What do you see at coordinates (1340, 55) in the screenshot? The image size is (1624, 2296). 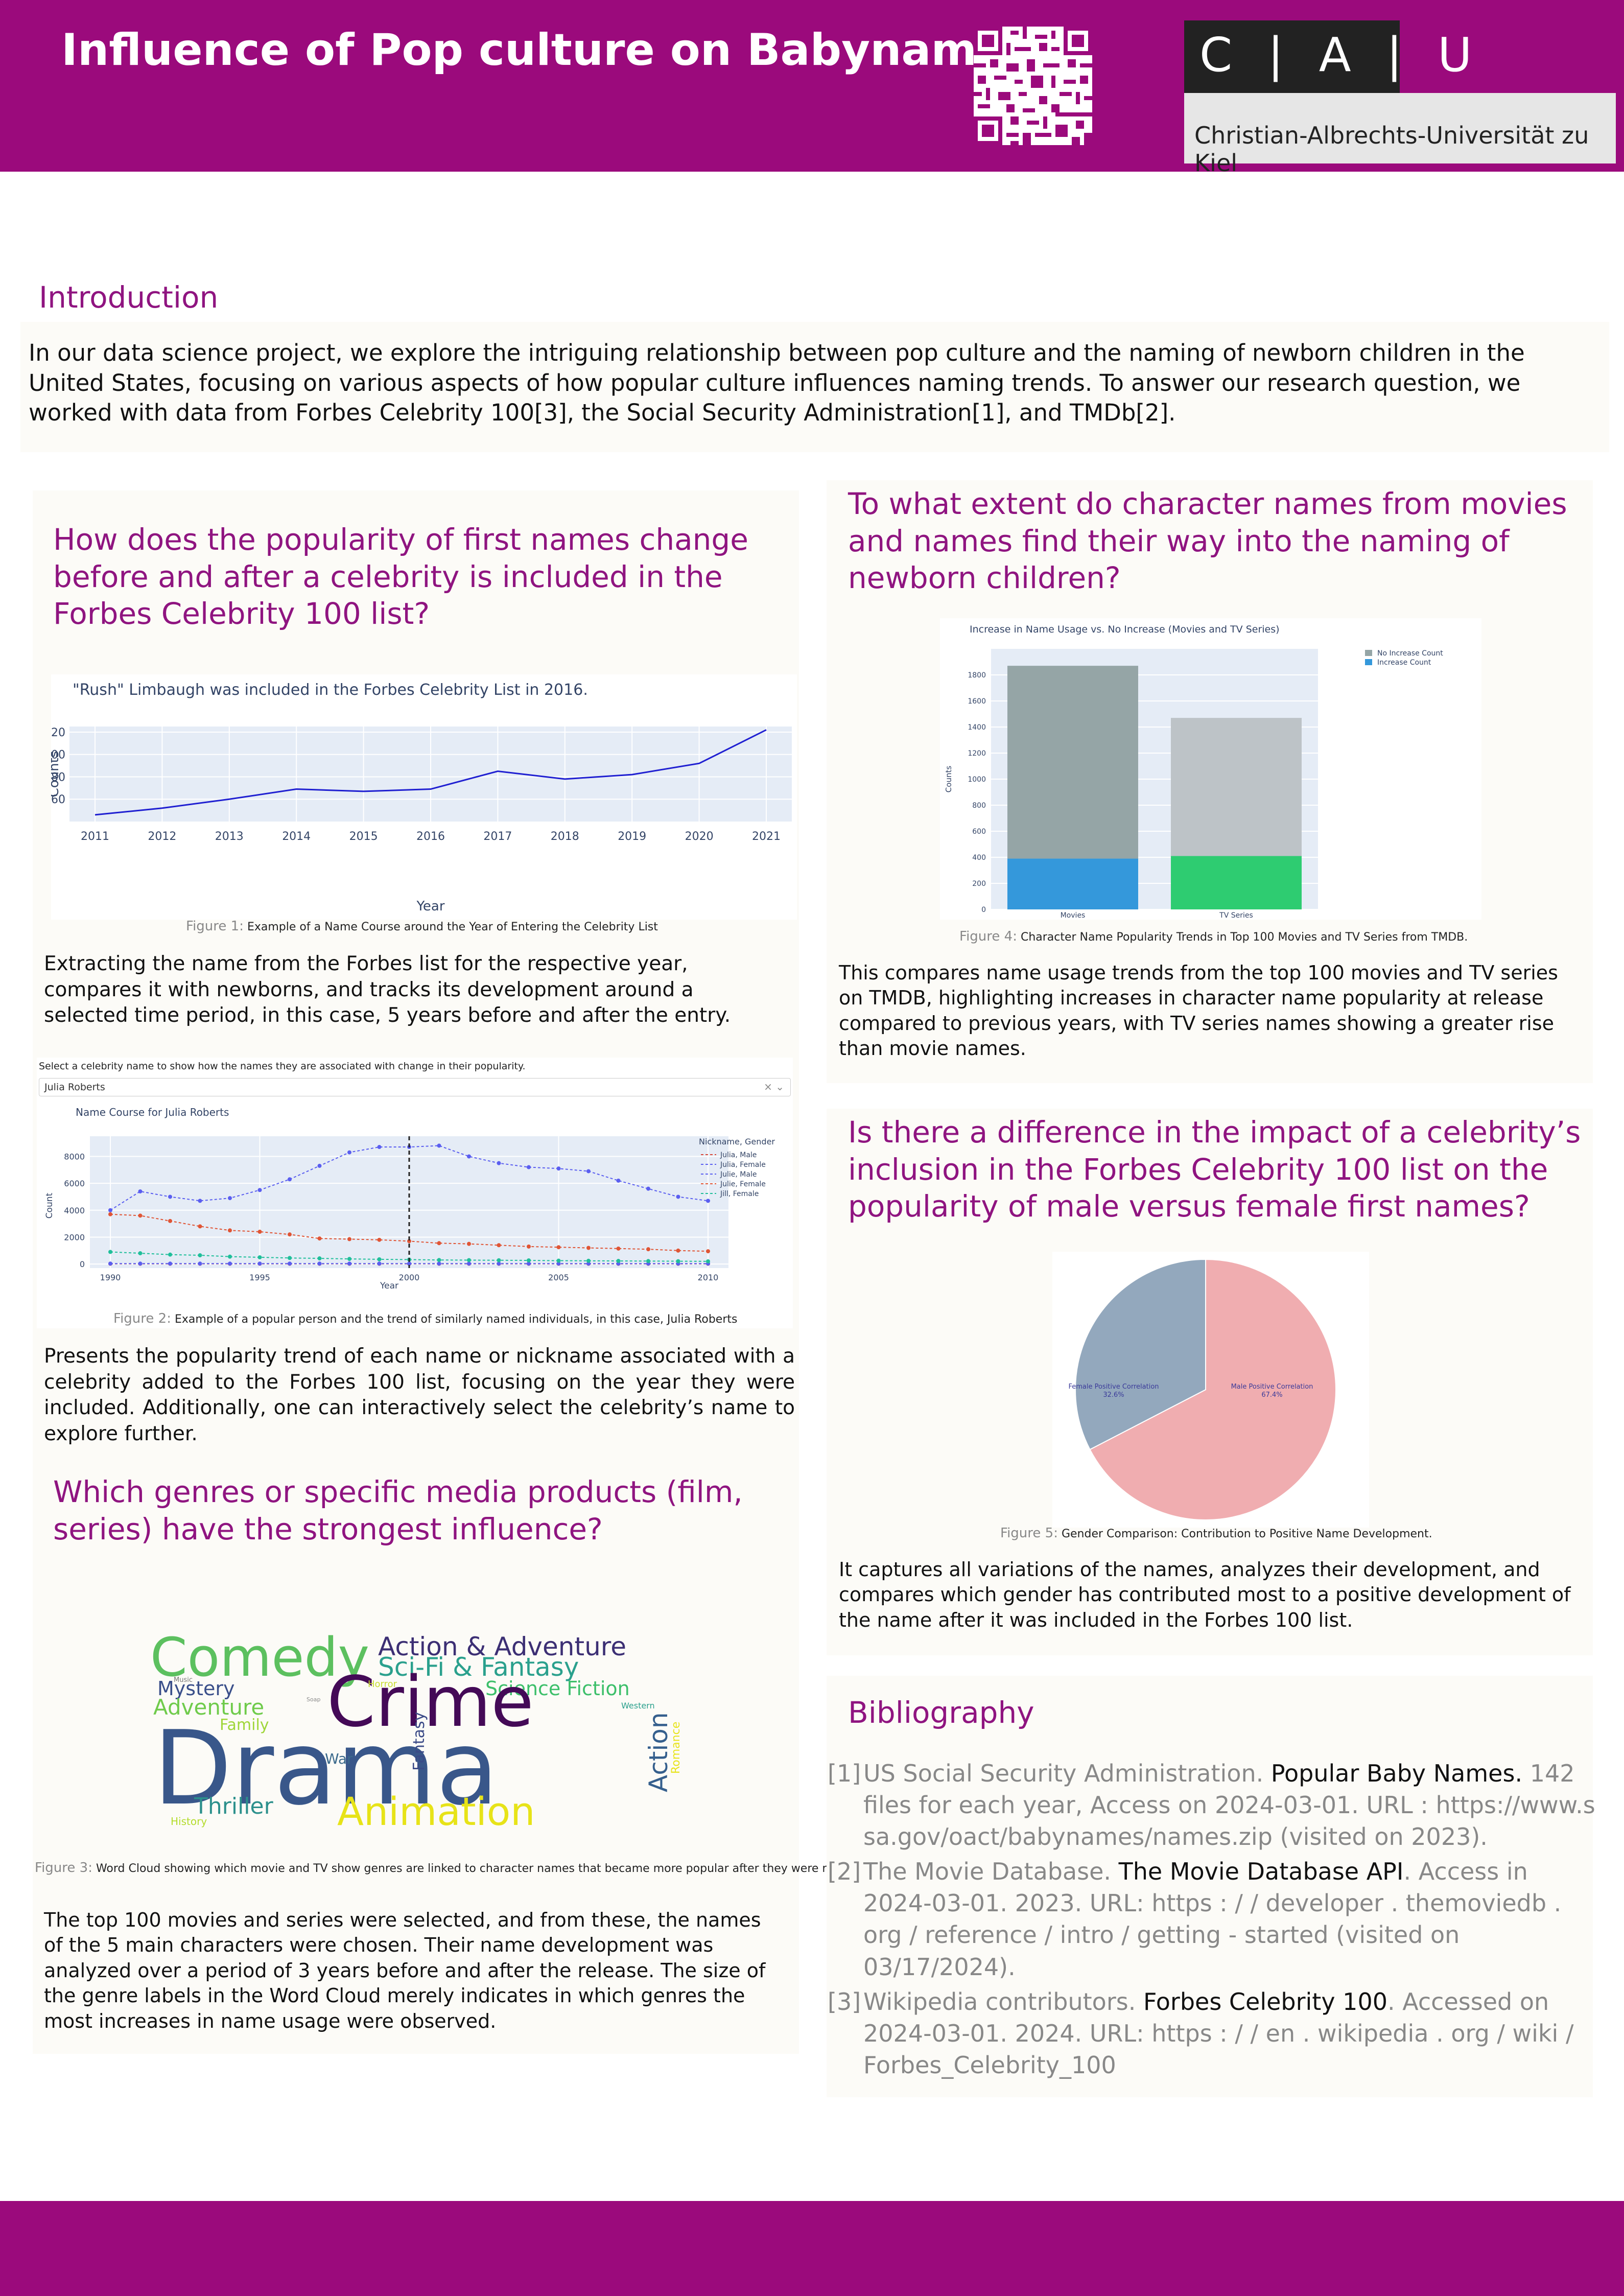 I see `cau-letters: C | A | U` at bounding box center [1340, 55].